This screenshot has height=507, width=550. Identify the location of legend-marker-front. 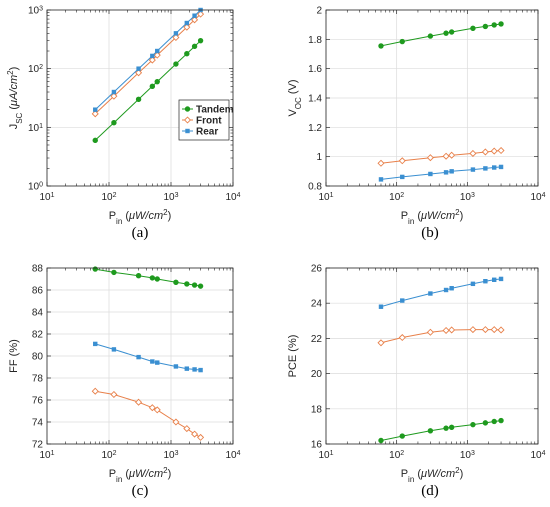
(187, 120).